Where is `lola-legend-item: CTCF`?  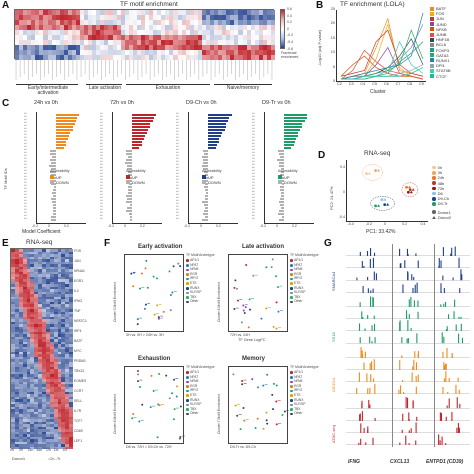 lola-legend-item: CTCF is located at coordinates (450, 76).